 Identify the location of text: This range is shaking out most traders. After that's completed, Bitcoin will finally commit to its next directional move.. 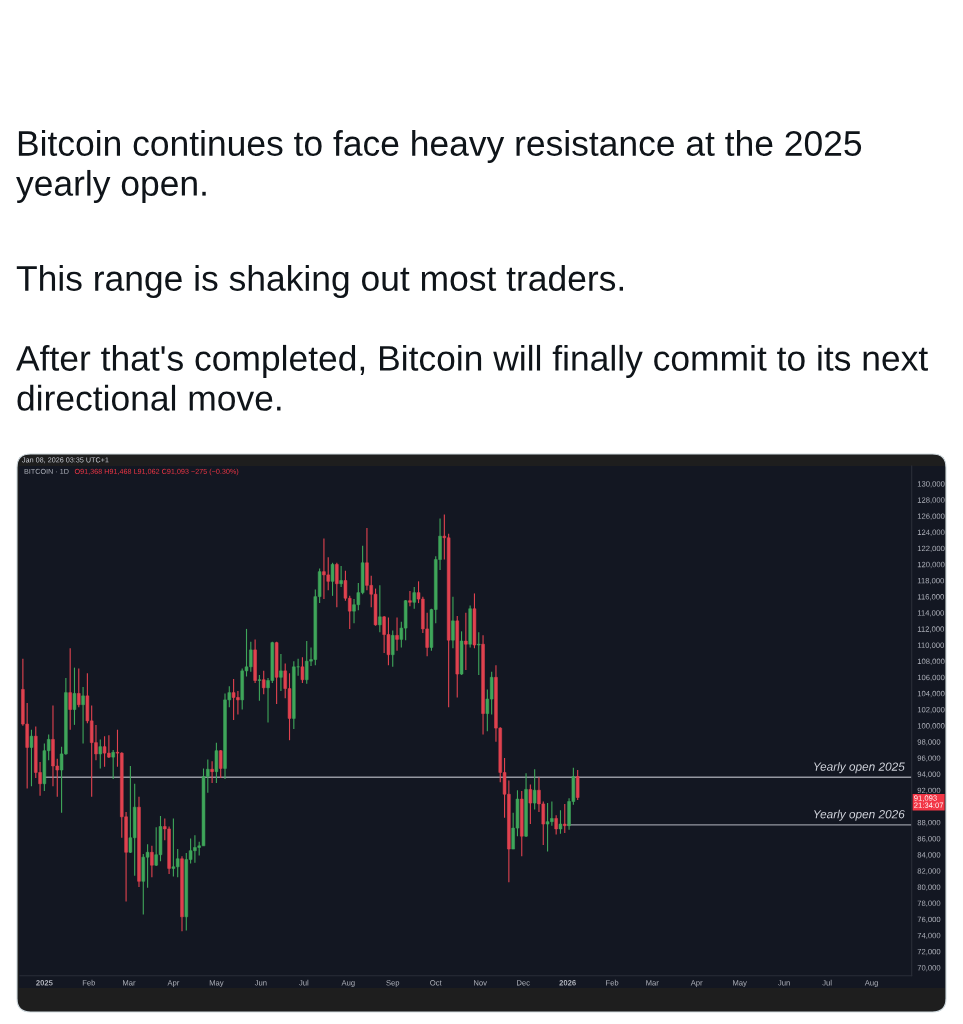
(472, 338).